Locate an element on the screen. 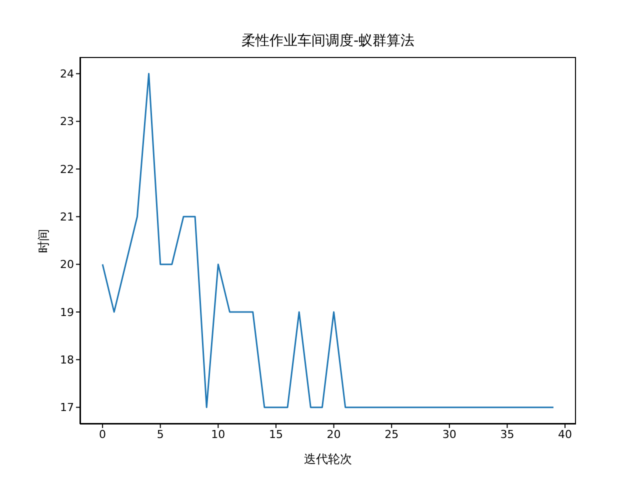  x-axis-title: 迭代轮次 is located at coordinates (328, 459).